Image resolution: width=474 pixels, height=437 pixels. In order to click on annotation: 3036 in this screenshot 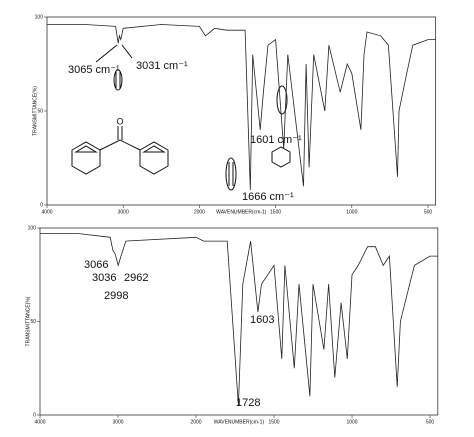, I will do `click(104, 278)`.